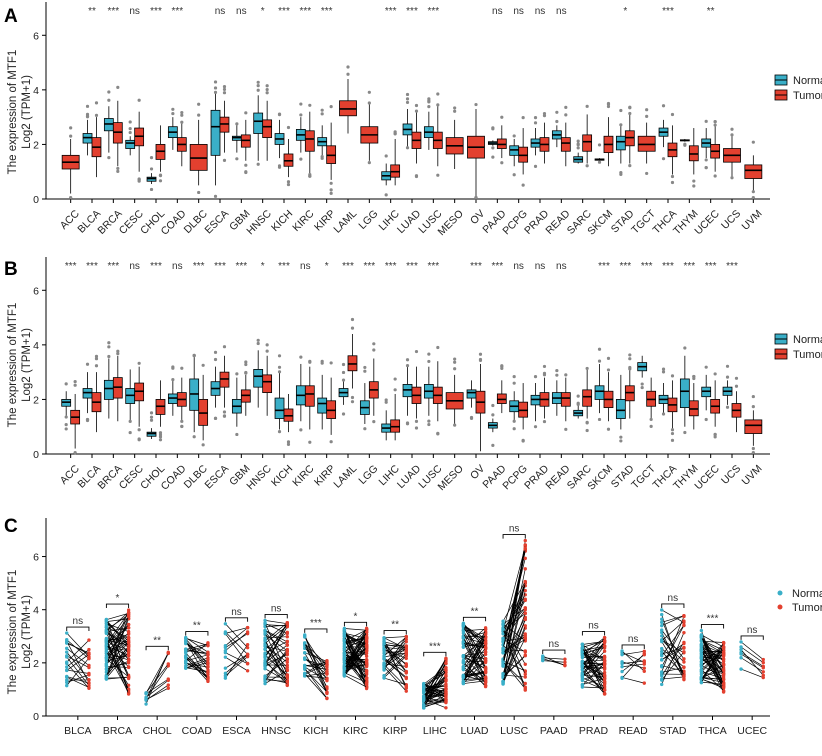 The height and width of the screenshot is (756, 822). What do you see at coordinates (36, 91) in the screenshot?
I see `y-tick-label: 4` at bounding box center [36, 91].